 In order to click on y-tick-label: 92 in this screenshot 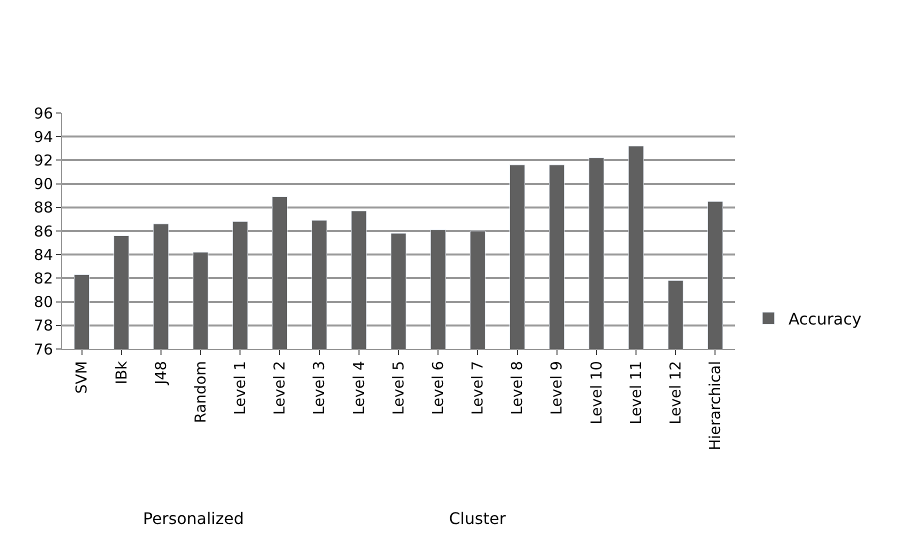, I will do `click(43, 160)`.